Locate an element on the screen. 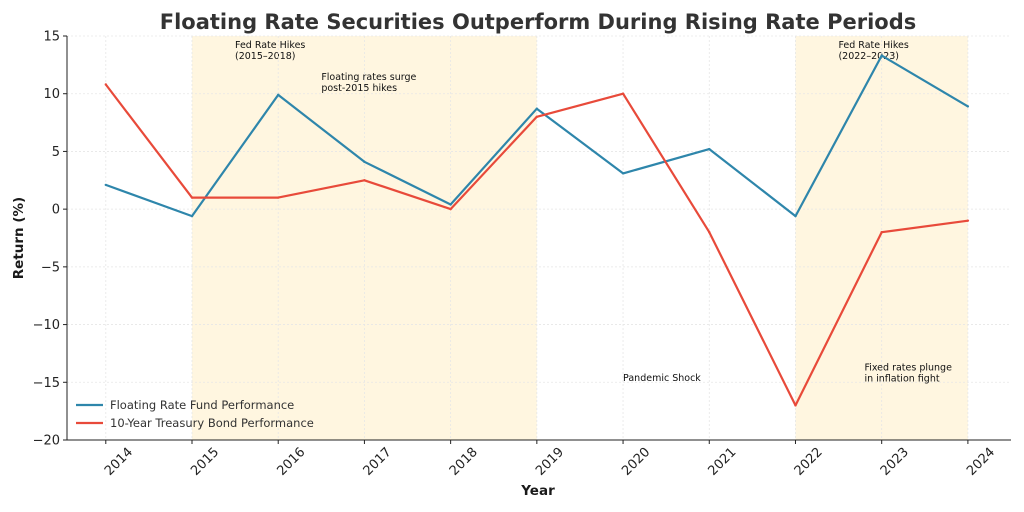 The image size is (1024, 512). y-tick-label-7: −20 is located at coordinates (46, 441).